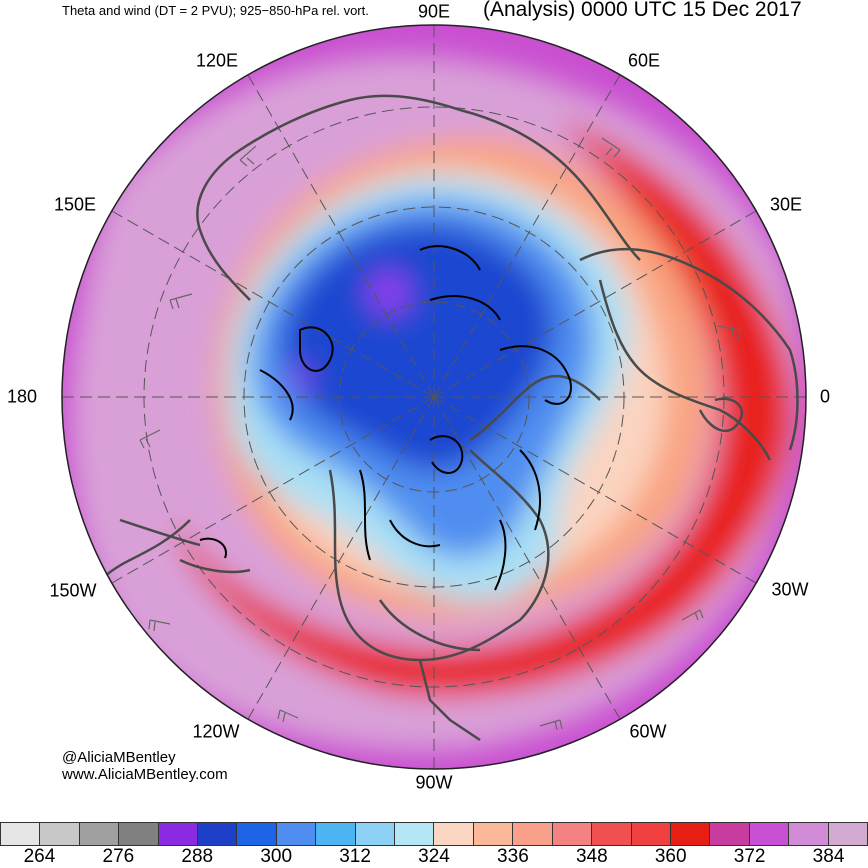 Image resolution: width=868 pixels, height=868 pixels. I want to click on lon-label-180: 180, so click(22, 396).